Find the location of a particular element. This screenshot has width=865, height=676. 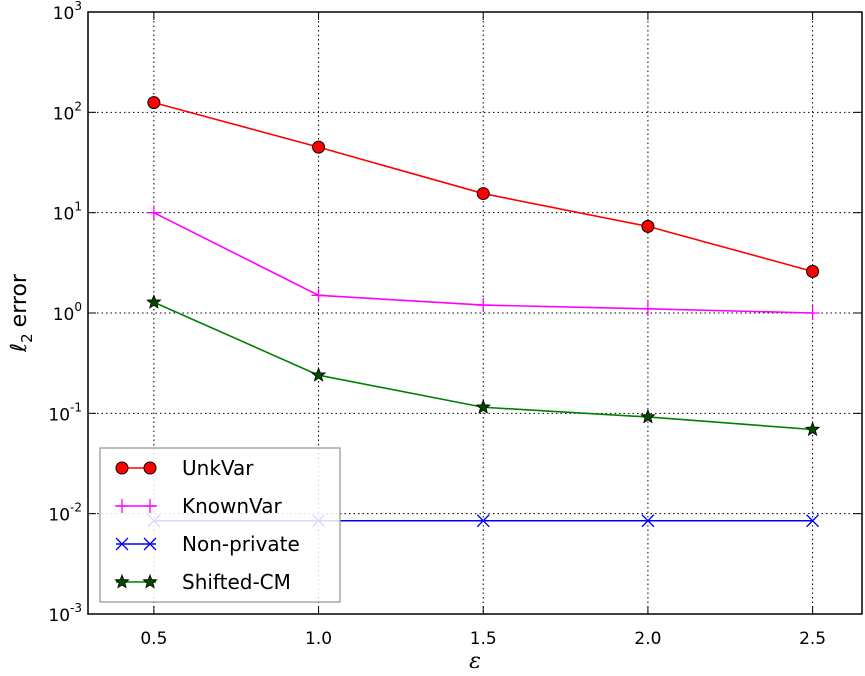

series-knownvar is located at coordinates (483, 262).